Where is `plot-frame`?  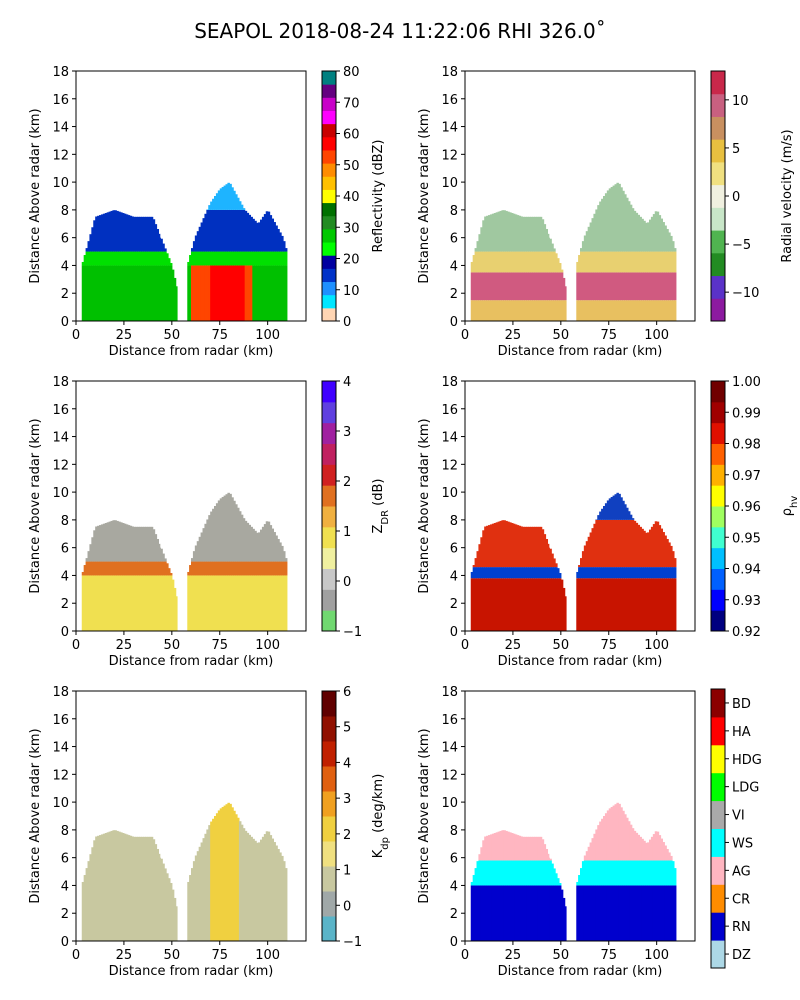 plot-frame is located at coordinates (580, 506).